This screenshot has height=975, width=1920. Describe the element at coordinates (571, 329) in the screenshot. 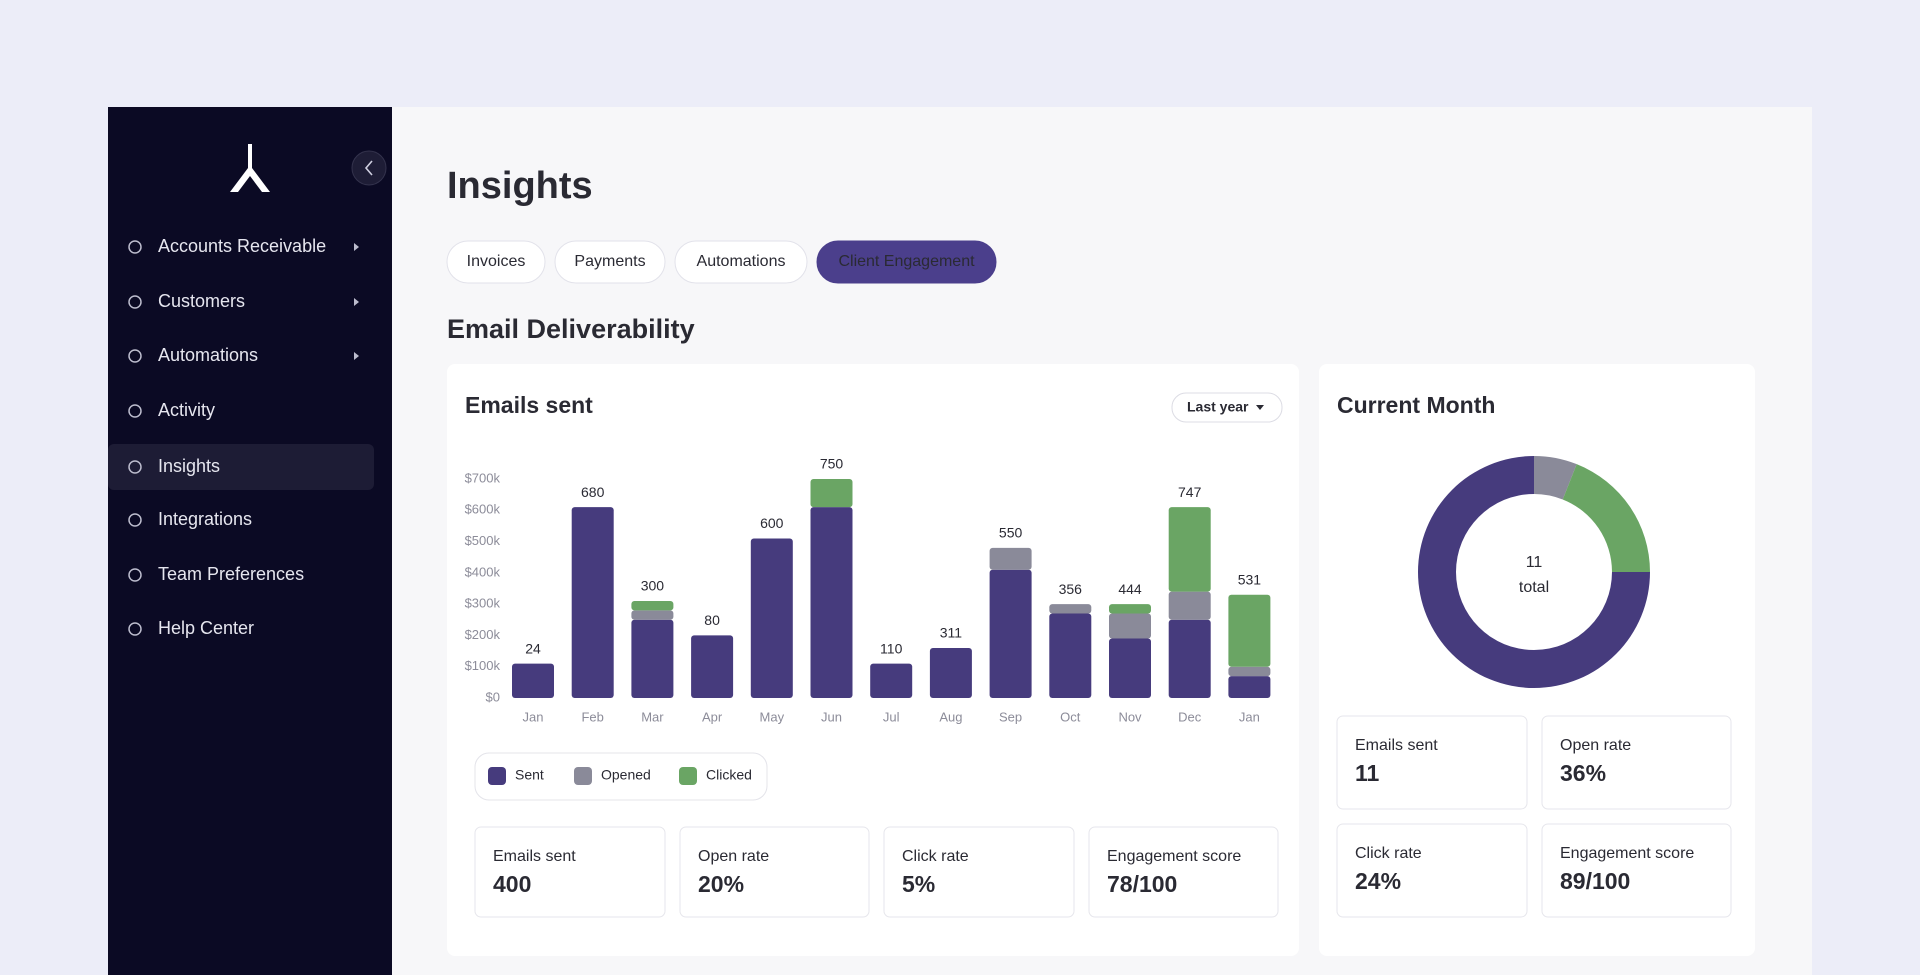

I see `section-title: Email Deliverability` at that location.